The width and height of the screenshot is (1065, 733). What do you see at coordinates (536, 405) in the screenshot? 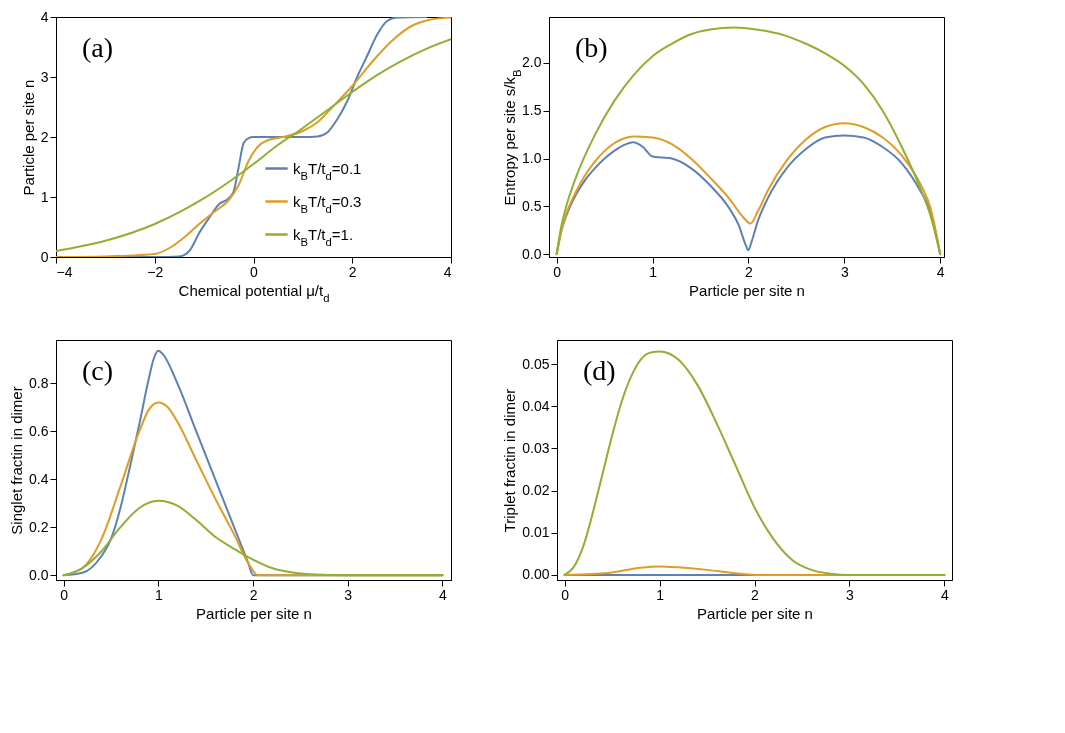
I see `y-tick-label: 0.04` at bounding box center [536, 405].